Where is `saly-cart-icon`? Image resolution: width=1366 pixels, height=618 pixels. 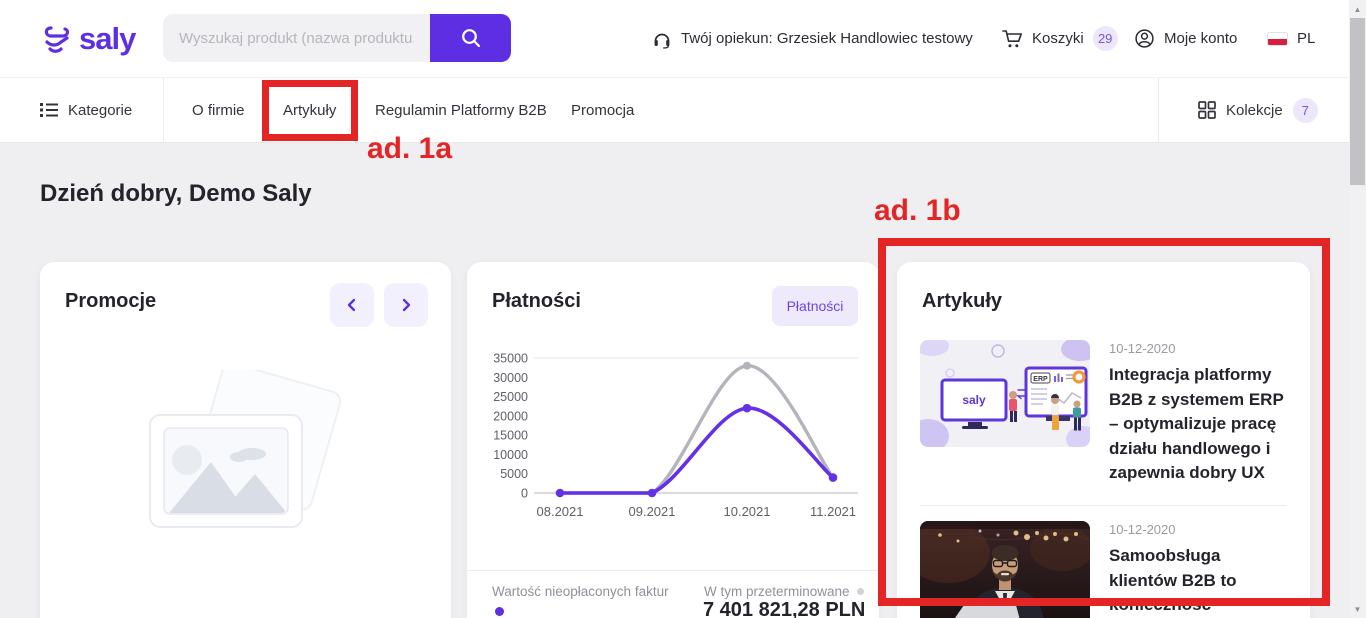 saly-cart-icon is located at coordinates (57, 39).